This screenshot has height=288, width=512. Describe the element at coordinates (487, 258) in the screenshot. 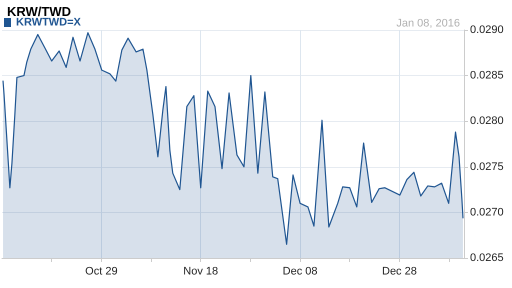

I see `y-tick-label: 0.0265` at that location.